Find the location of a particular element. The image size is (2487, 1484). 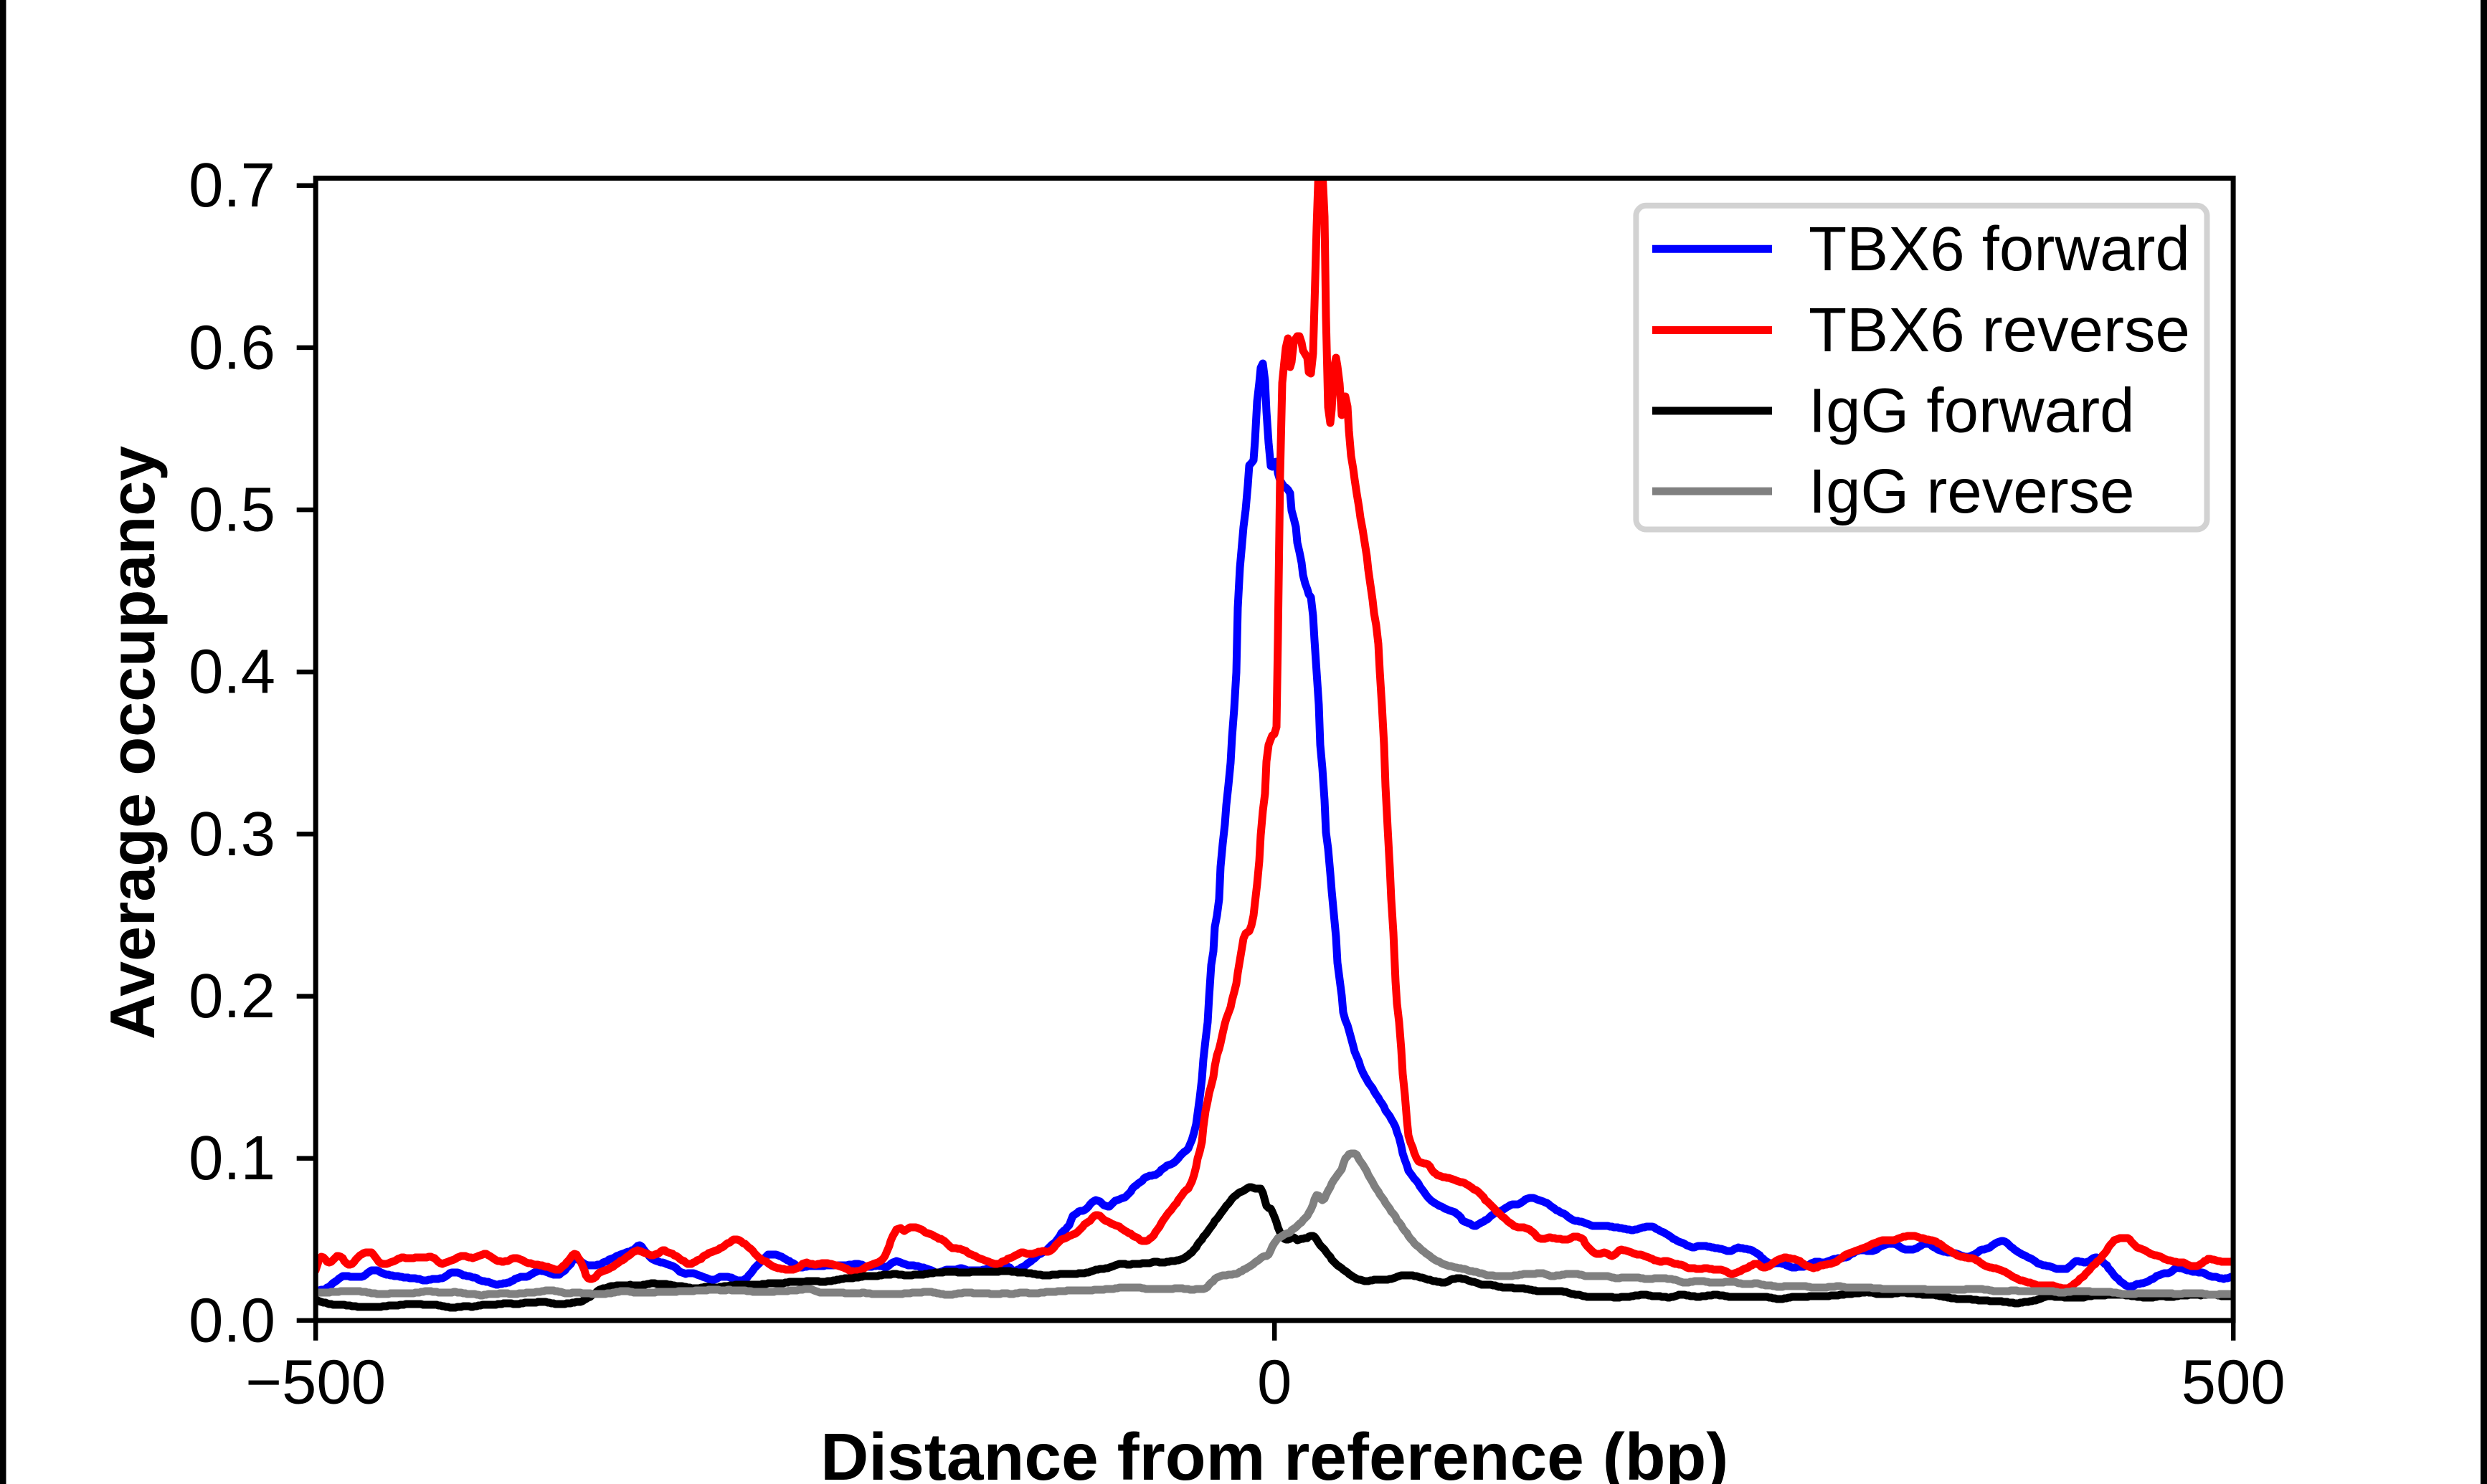

svg-text: Distance from reference (bp) is located at coordinates (1274, 1452).